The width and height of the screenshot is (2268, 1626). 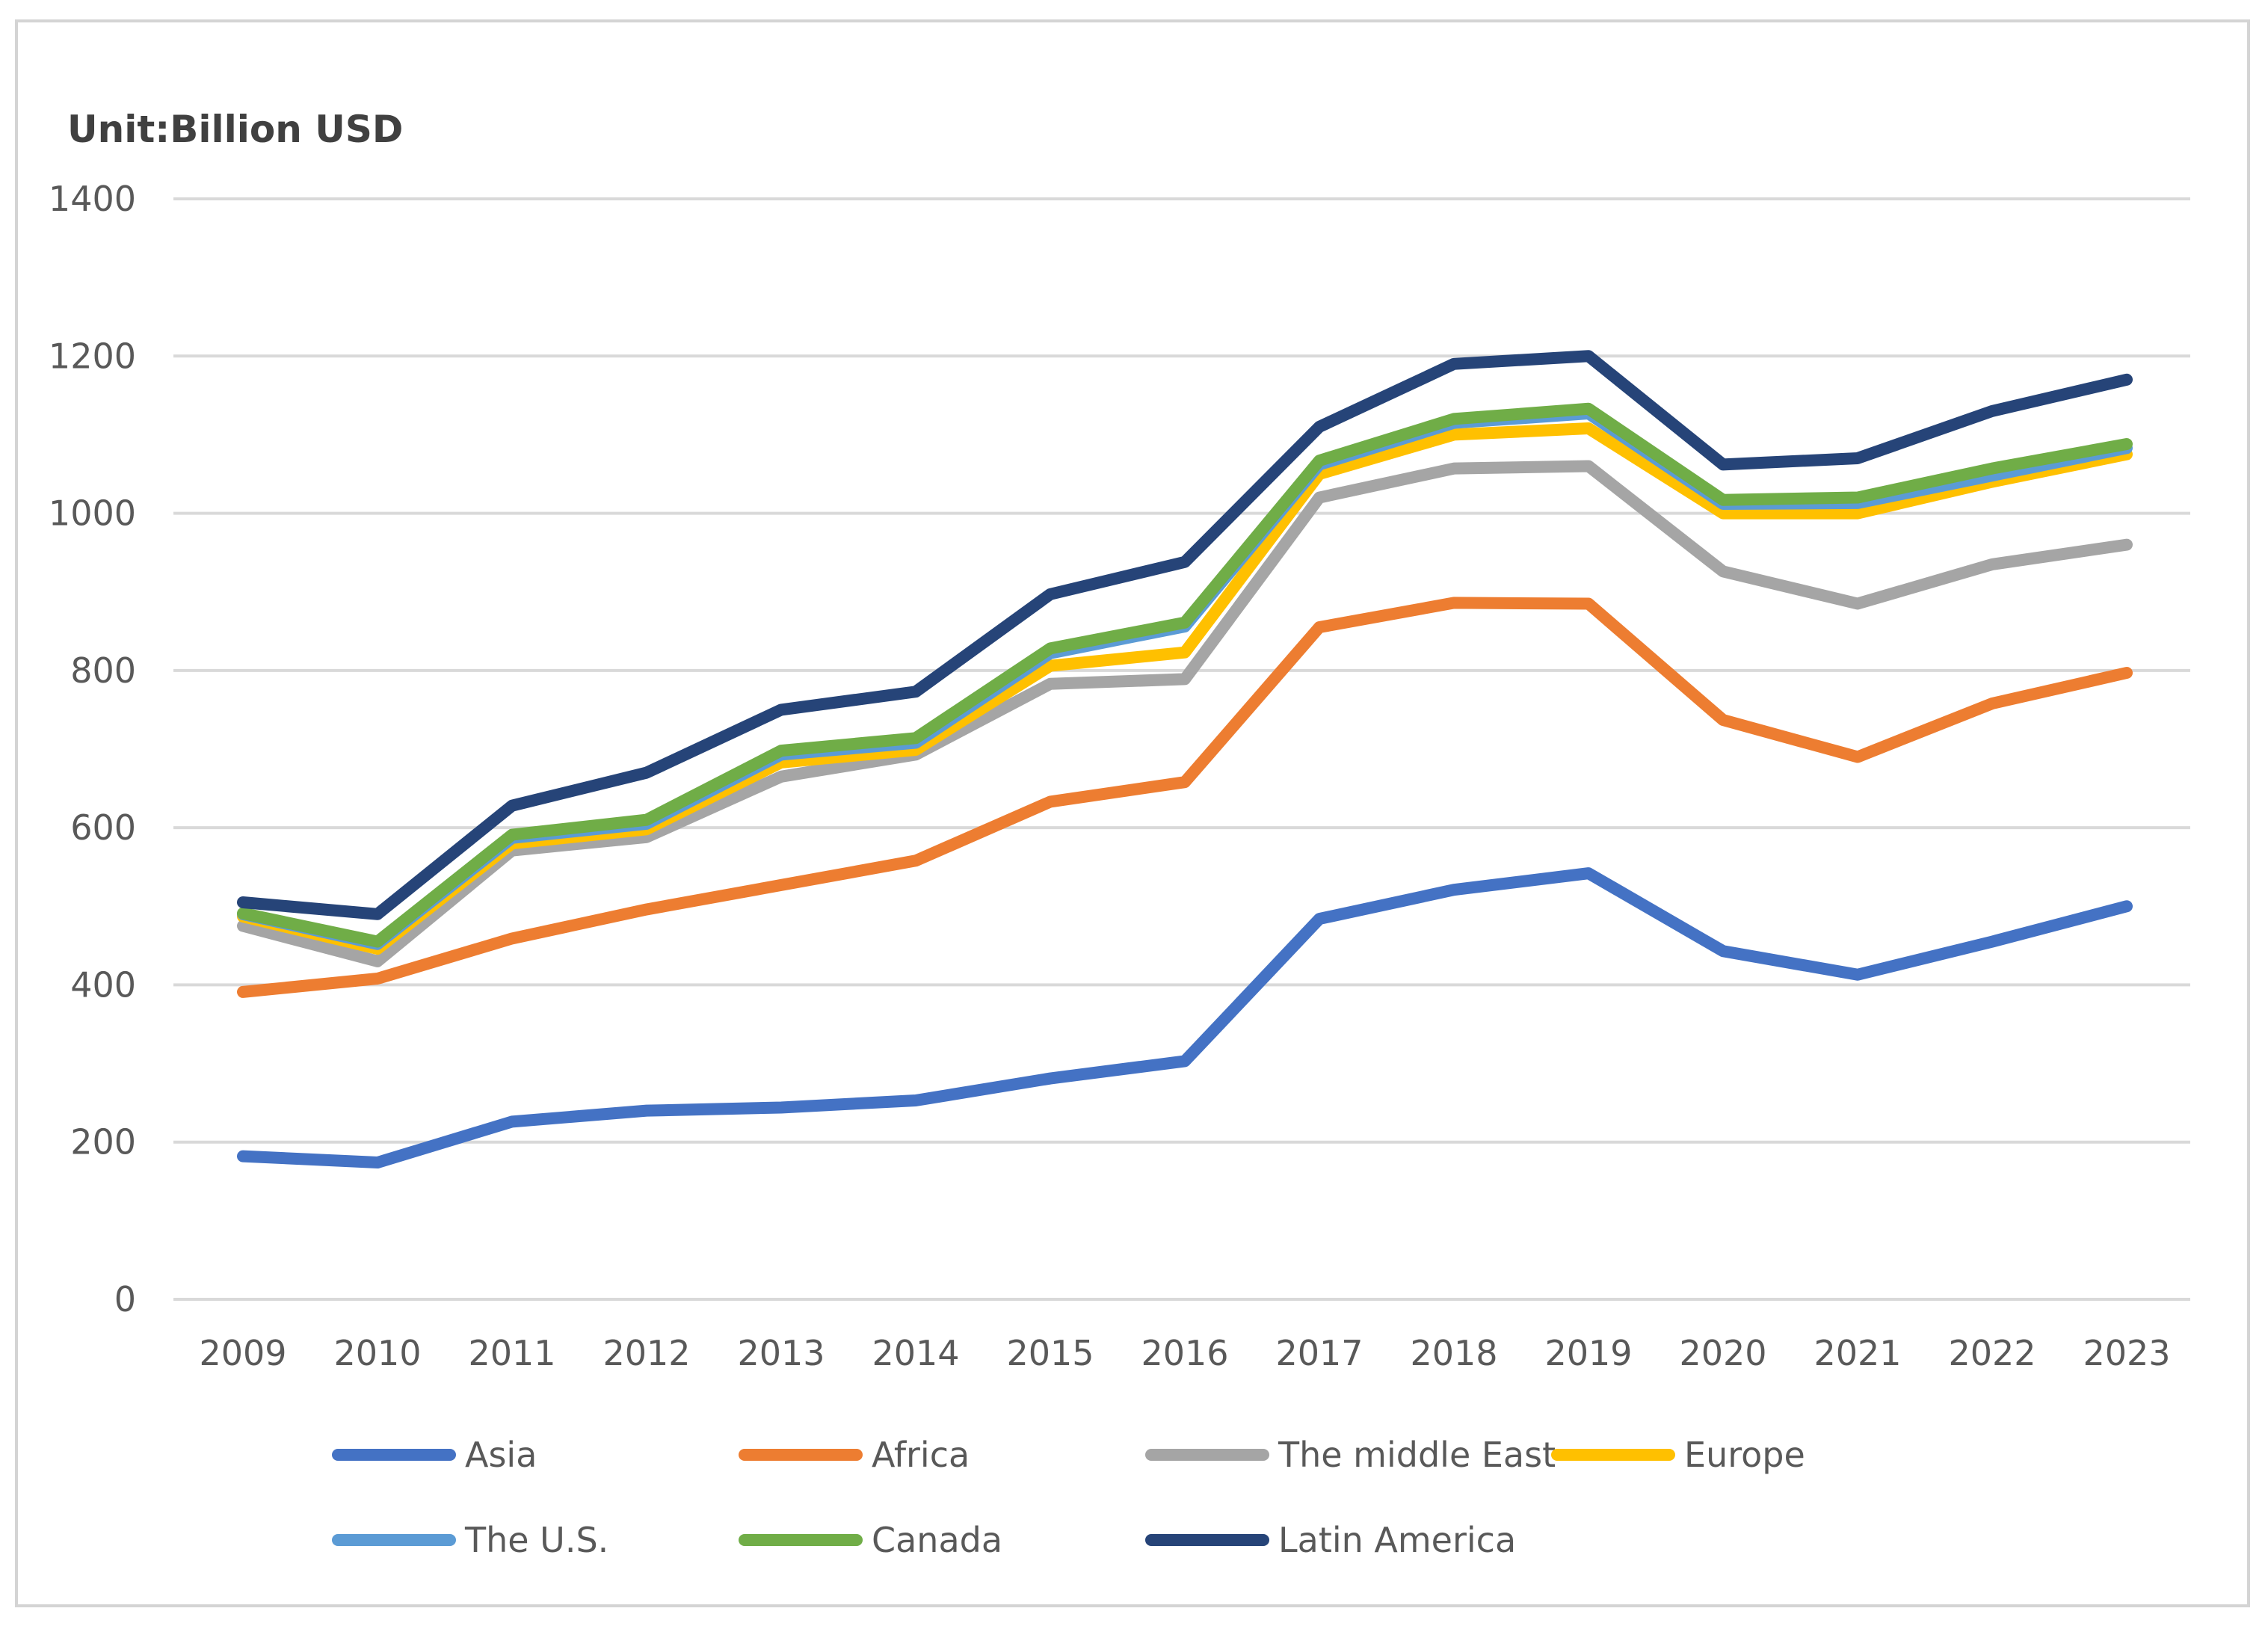 What do you see at coordinates (103, 828) in the screenshot?
I see `y-tick-label: 600` at bounding box center [103, 828].